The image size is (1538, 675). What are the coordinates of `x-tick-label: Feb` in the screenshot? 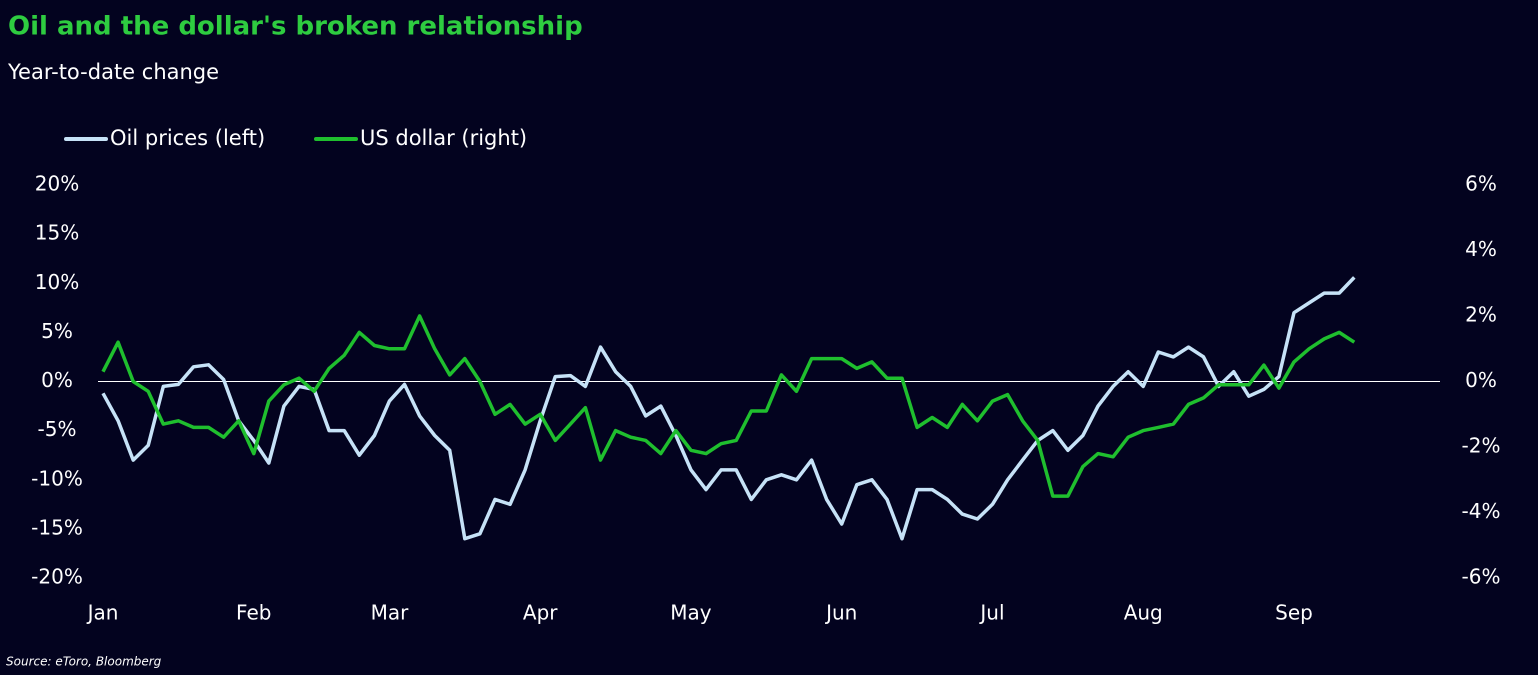 It's located at (253, 613).